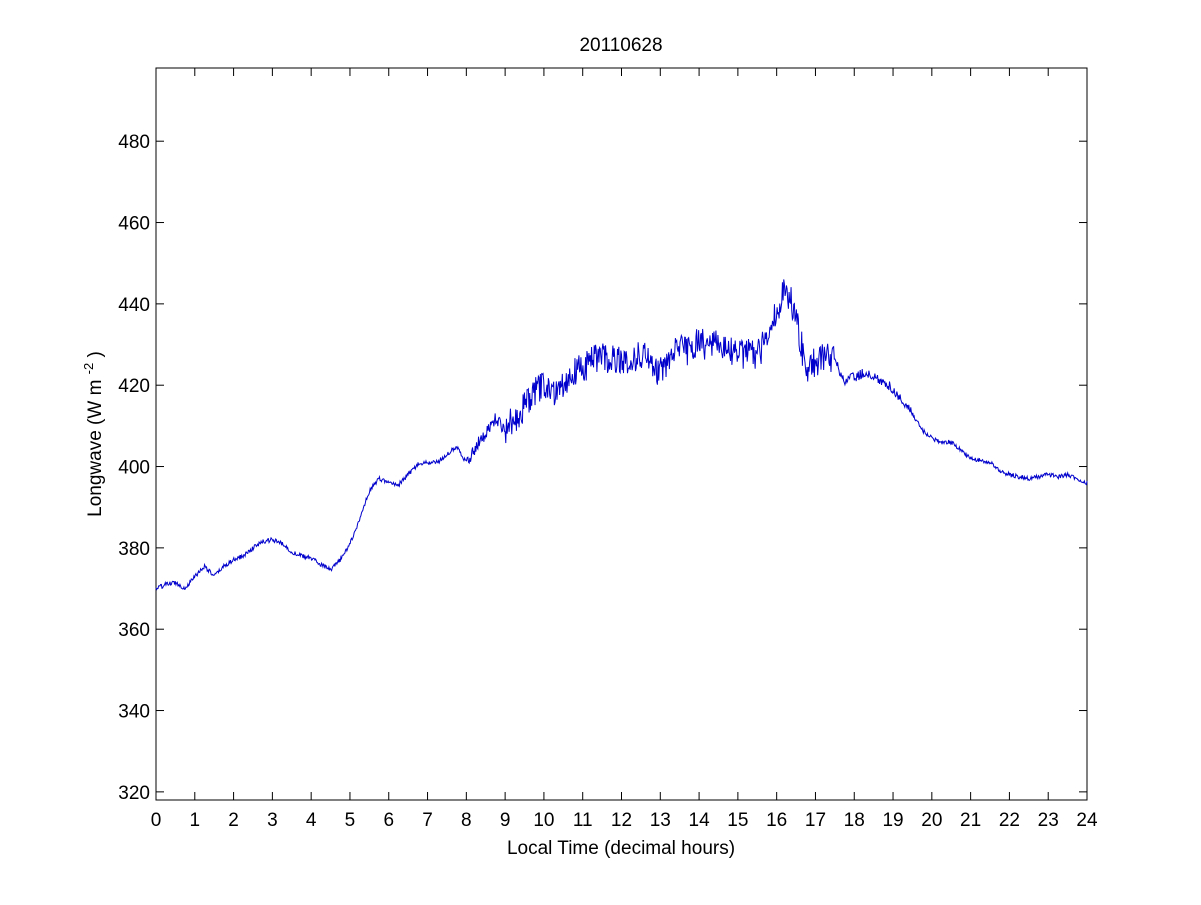 Image resolution: width=1201 pixels, height=905 pixels. Describe the element at coordinates (134, 142) in the screenshot. I see `y-tick-label: 480` at that location.